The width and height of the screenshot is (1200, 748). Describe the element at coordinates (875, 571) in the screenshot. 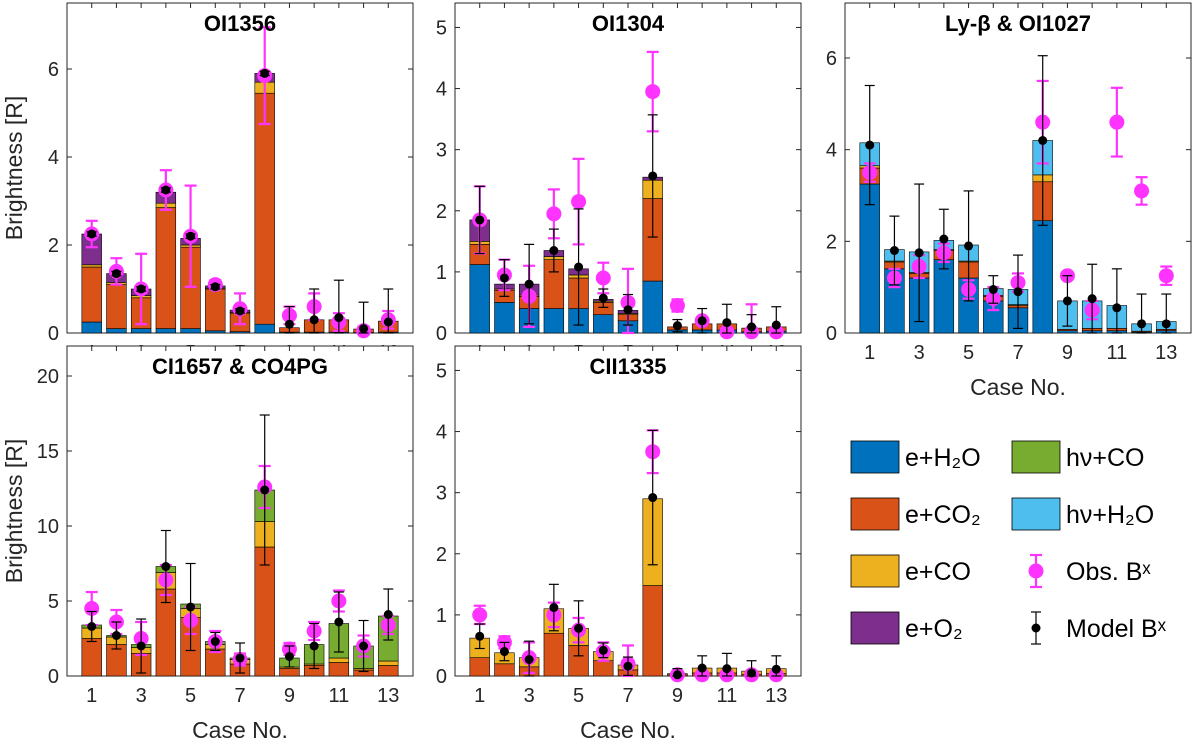

I see `legend-swatch-e_co` at that location.